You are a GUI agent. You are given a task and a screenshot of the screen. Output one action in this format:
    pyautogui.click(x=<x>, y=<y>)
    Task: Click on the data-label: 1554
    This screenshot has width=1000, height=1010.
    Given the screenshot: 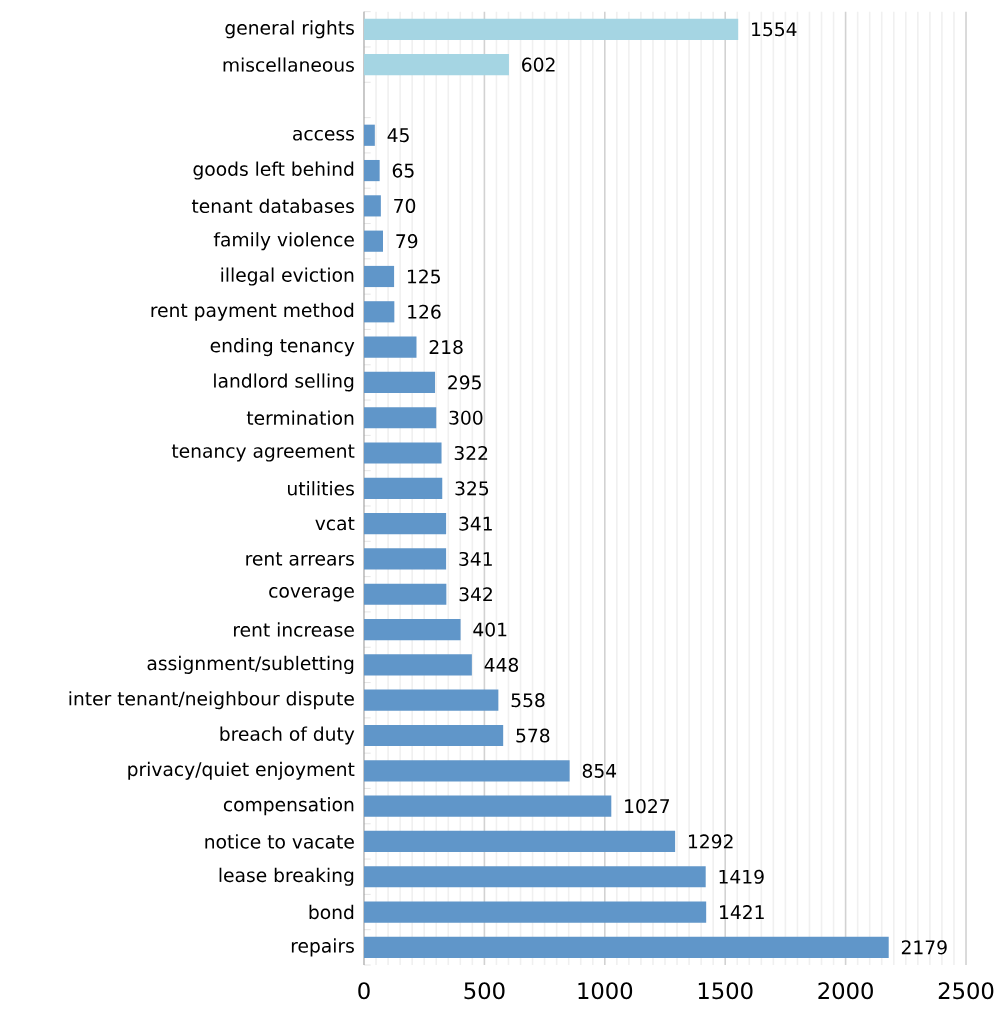 What is the action you would take?
    pyautogui.click(x=774, y=29)
    